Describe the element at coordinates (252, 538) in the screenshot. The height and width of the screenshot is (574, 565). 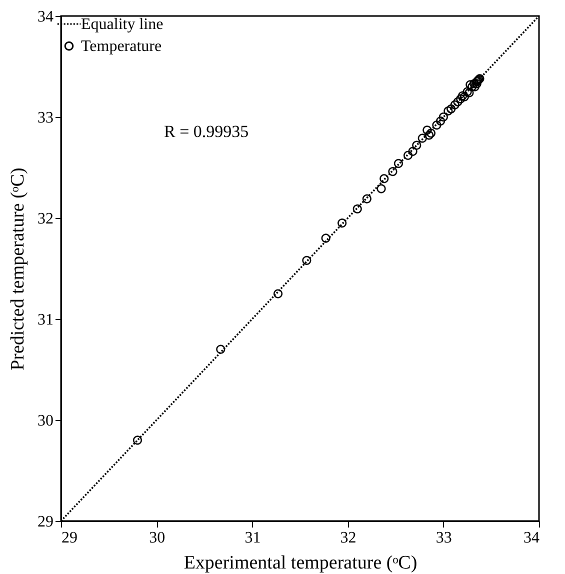
I see `x-tick-label: 31` at that location.